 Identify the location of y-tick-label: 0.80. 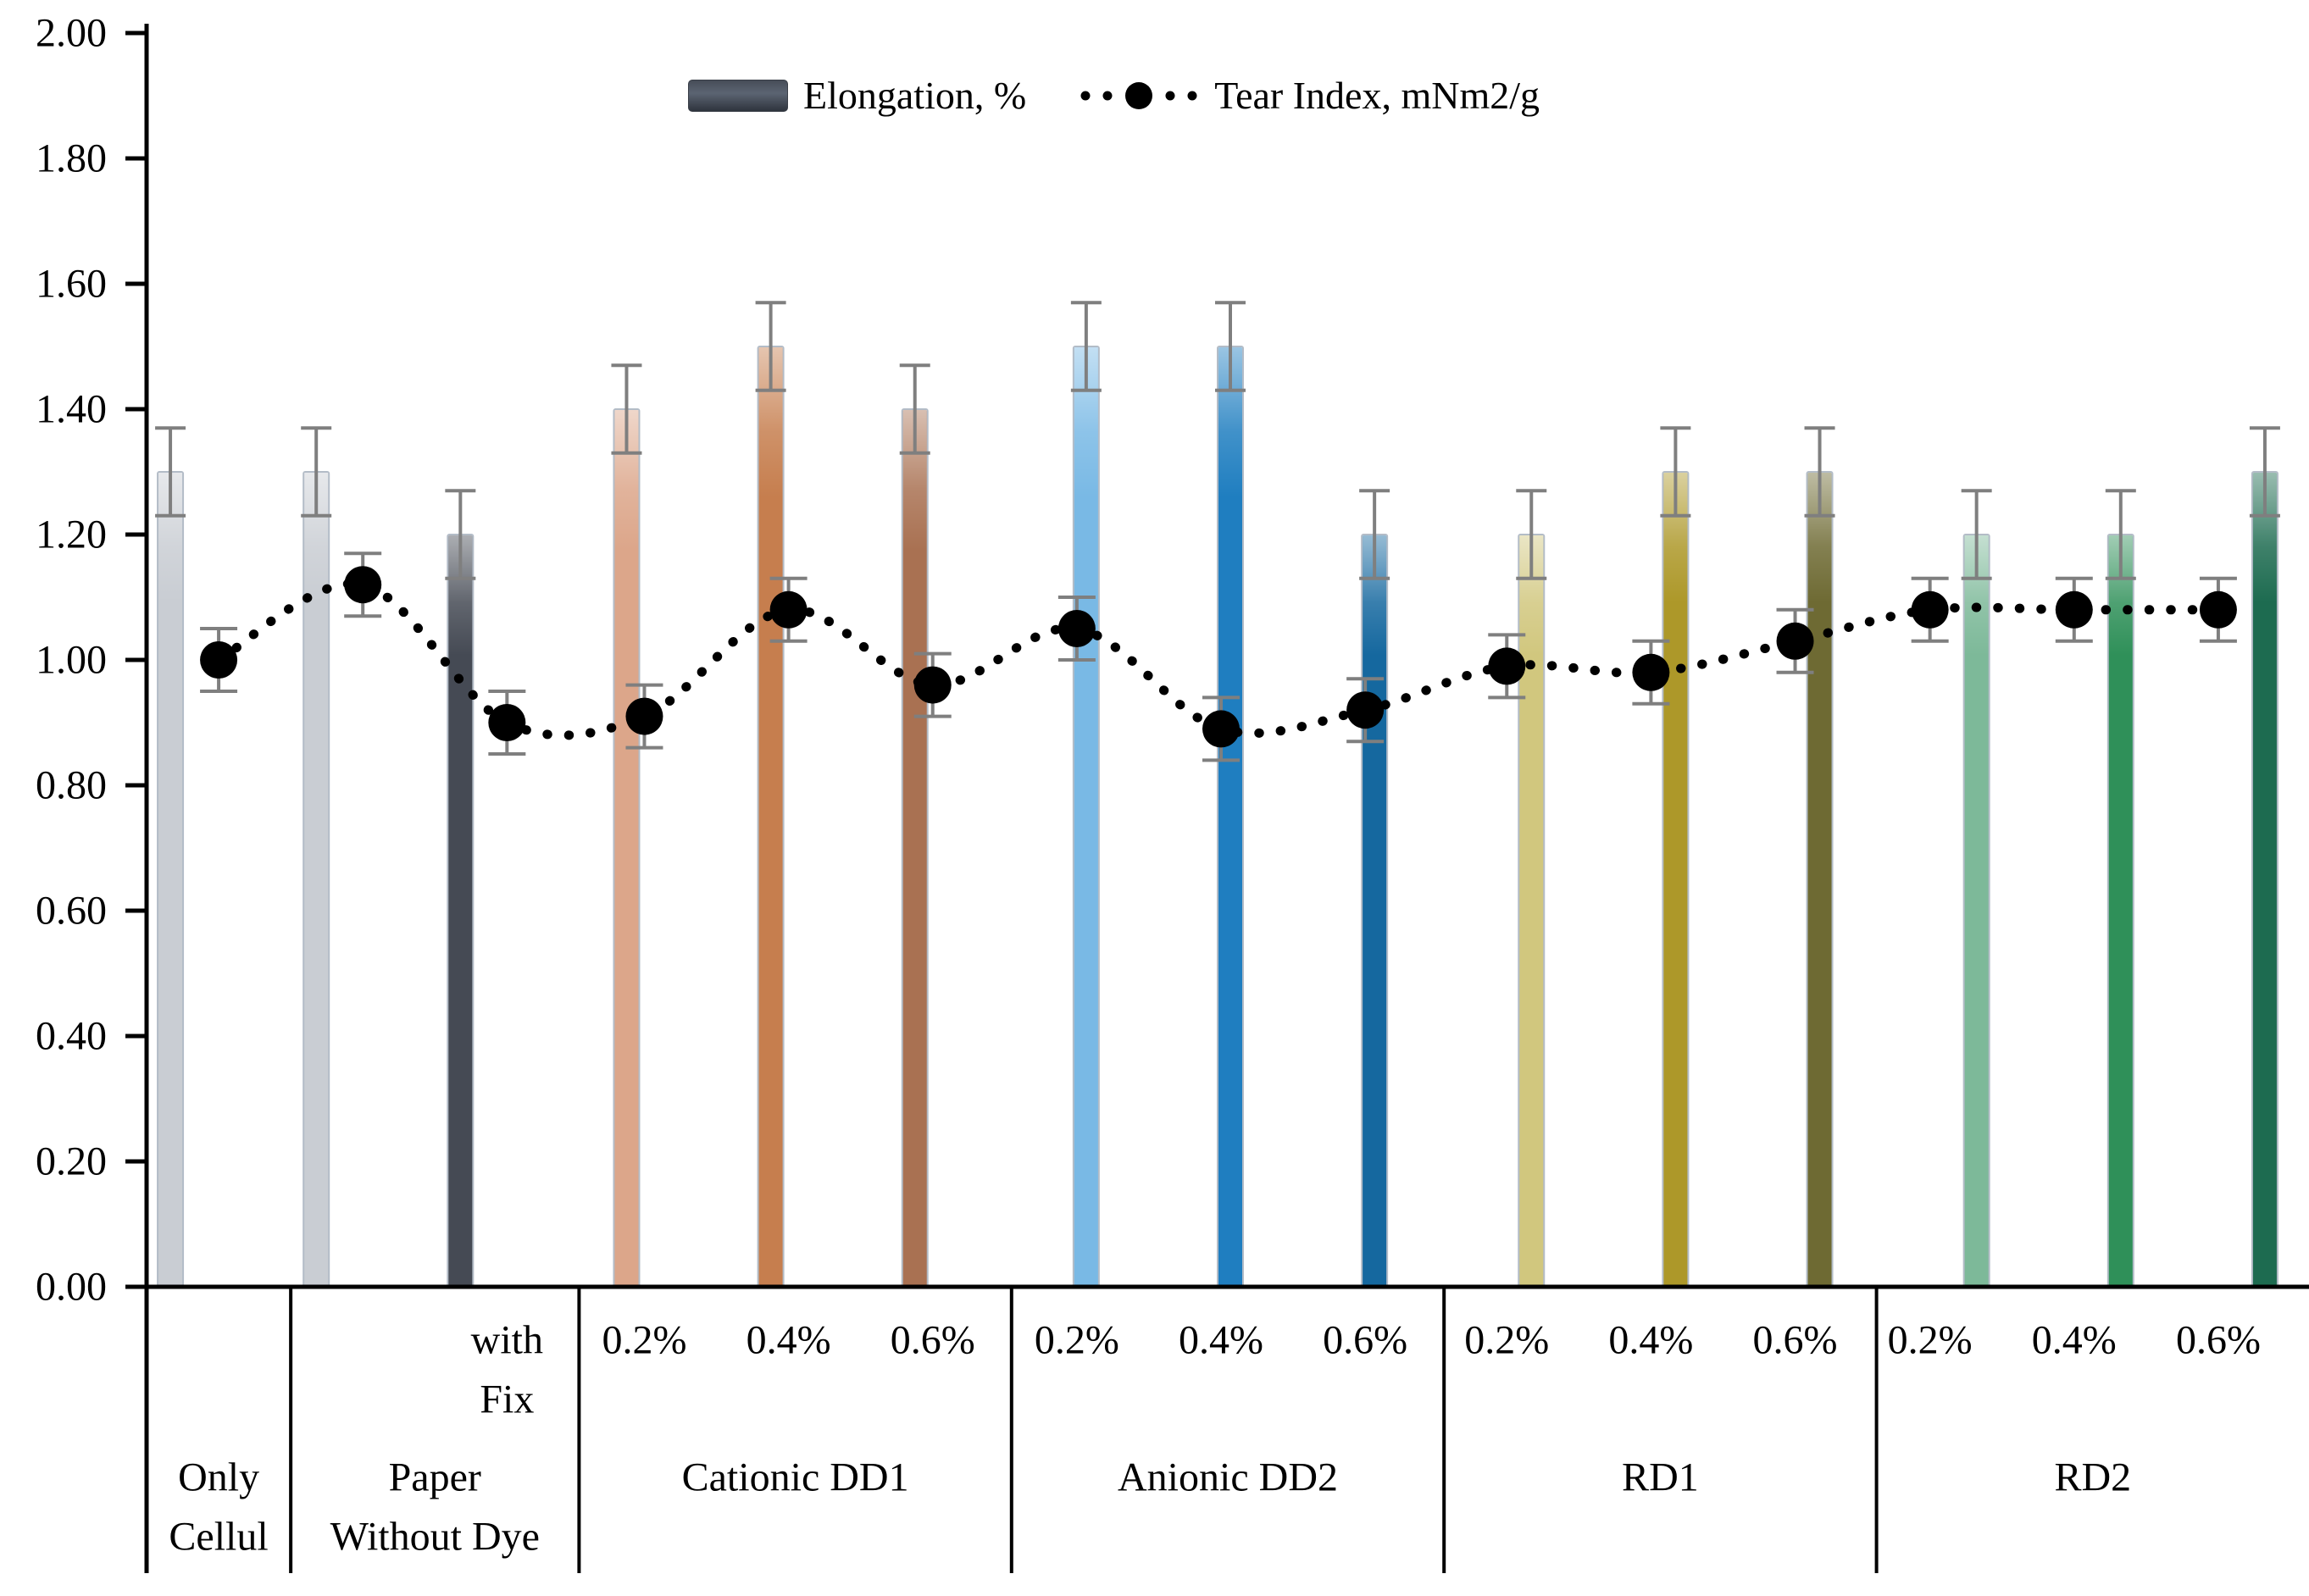
(71, 785).